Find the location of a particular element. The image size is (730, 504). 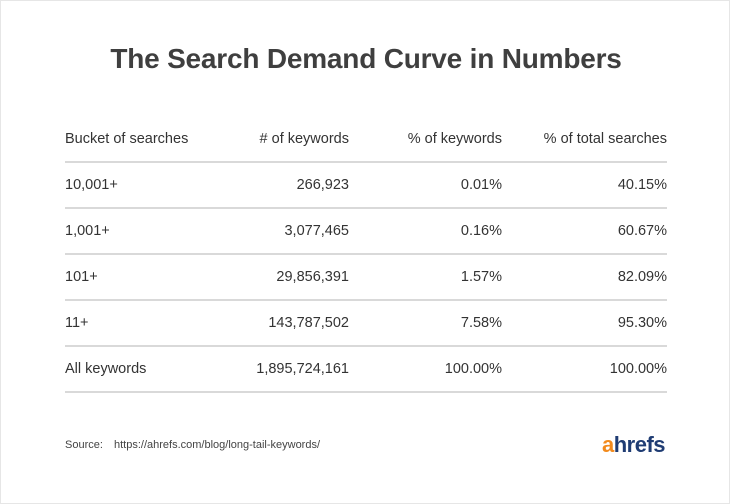

column-header-keywords-count: # of keywords is located at coordinates (292, 139).